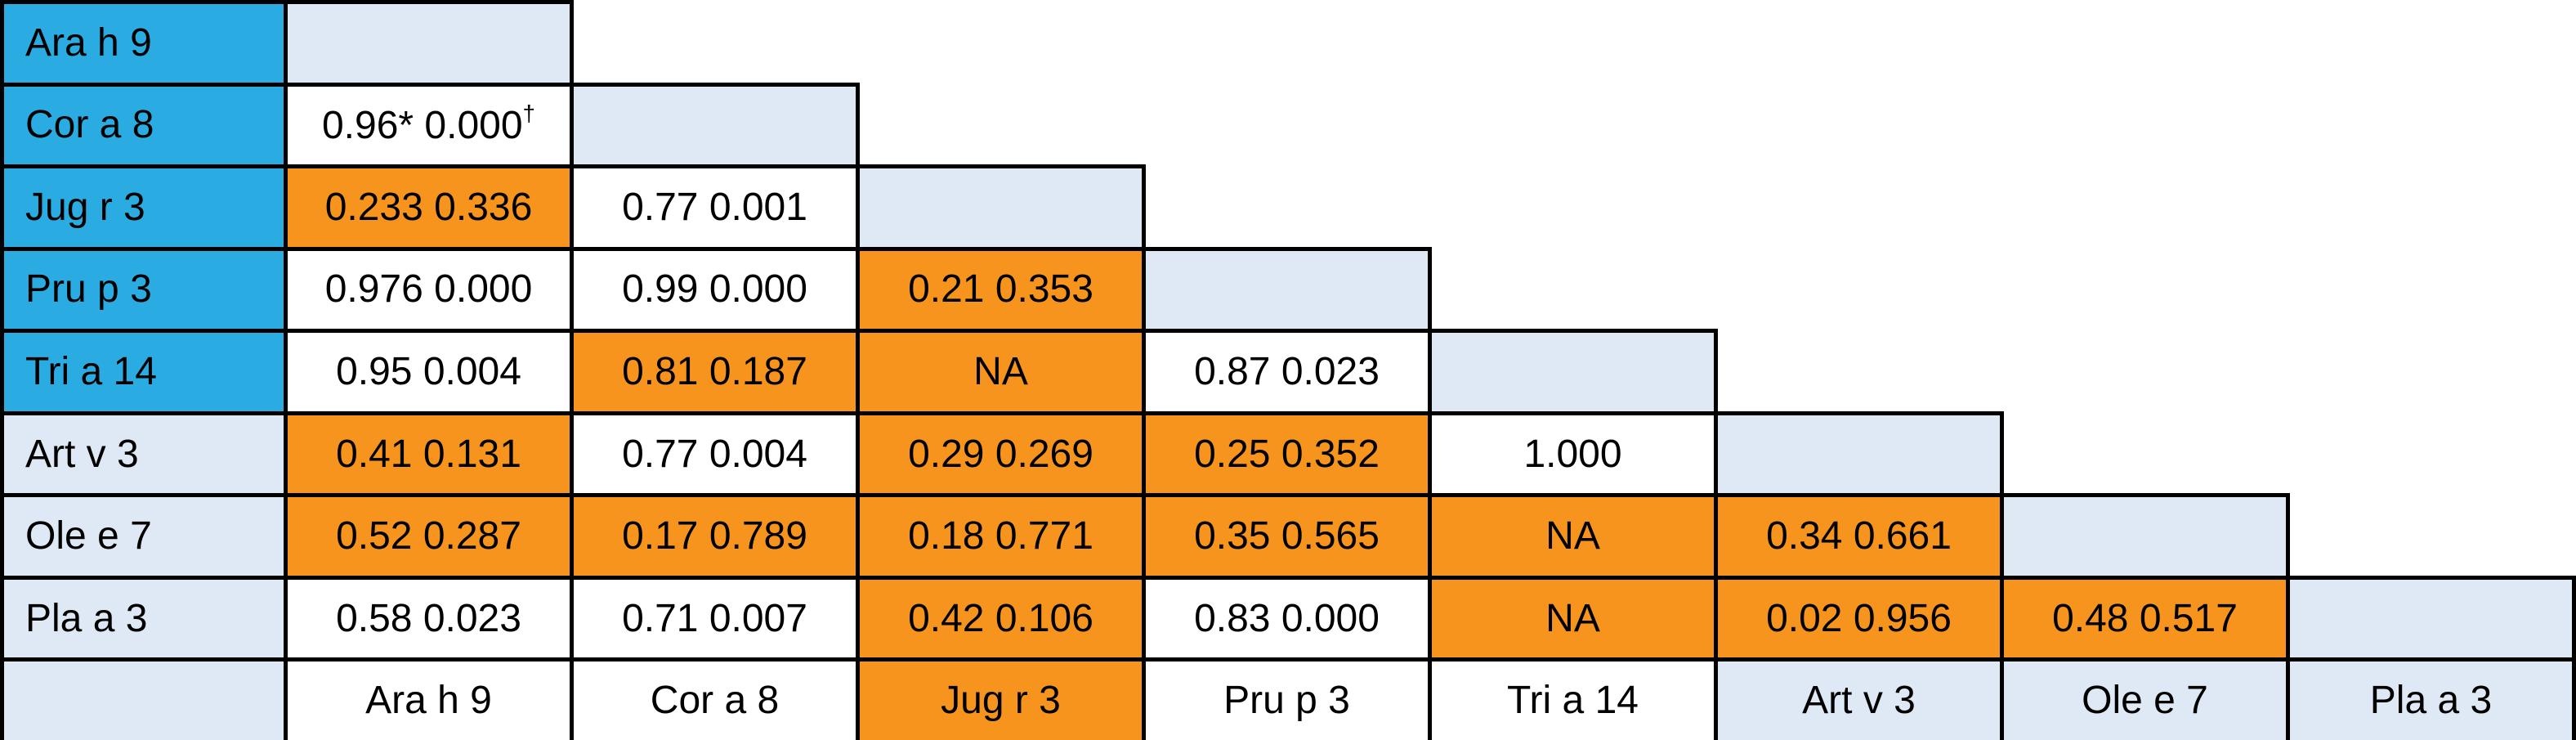 This screenshot has width=2576, height=740. I want to click on col-header-ole-e-7: Ole e 7, so click(2145, 699).